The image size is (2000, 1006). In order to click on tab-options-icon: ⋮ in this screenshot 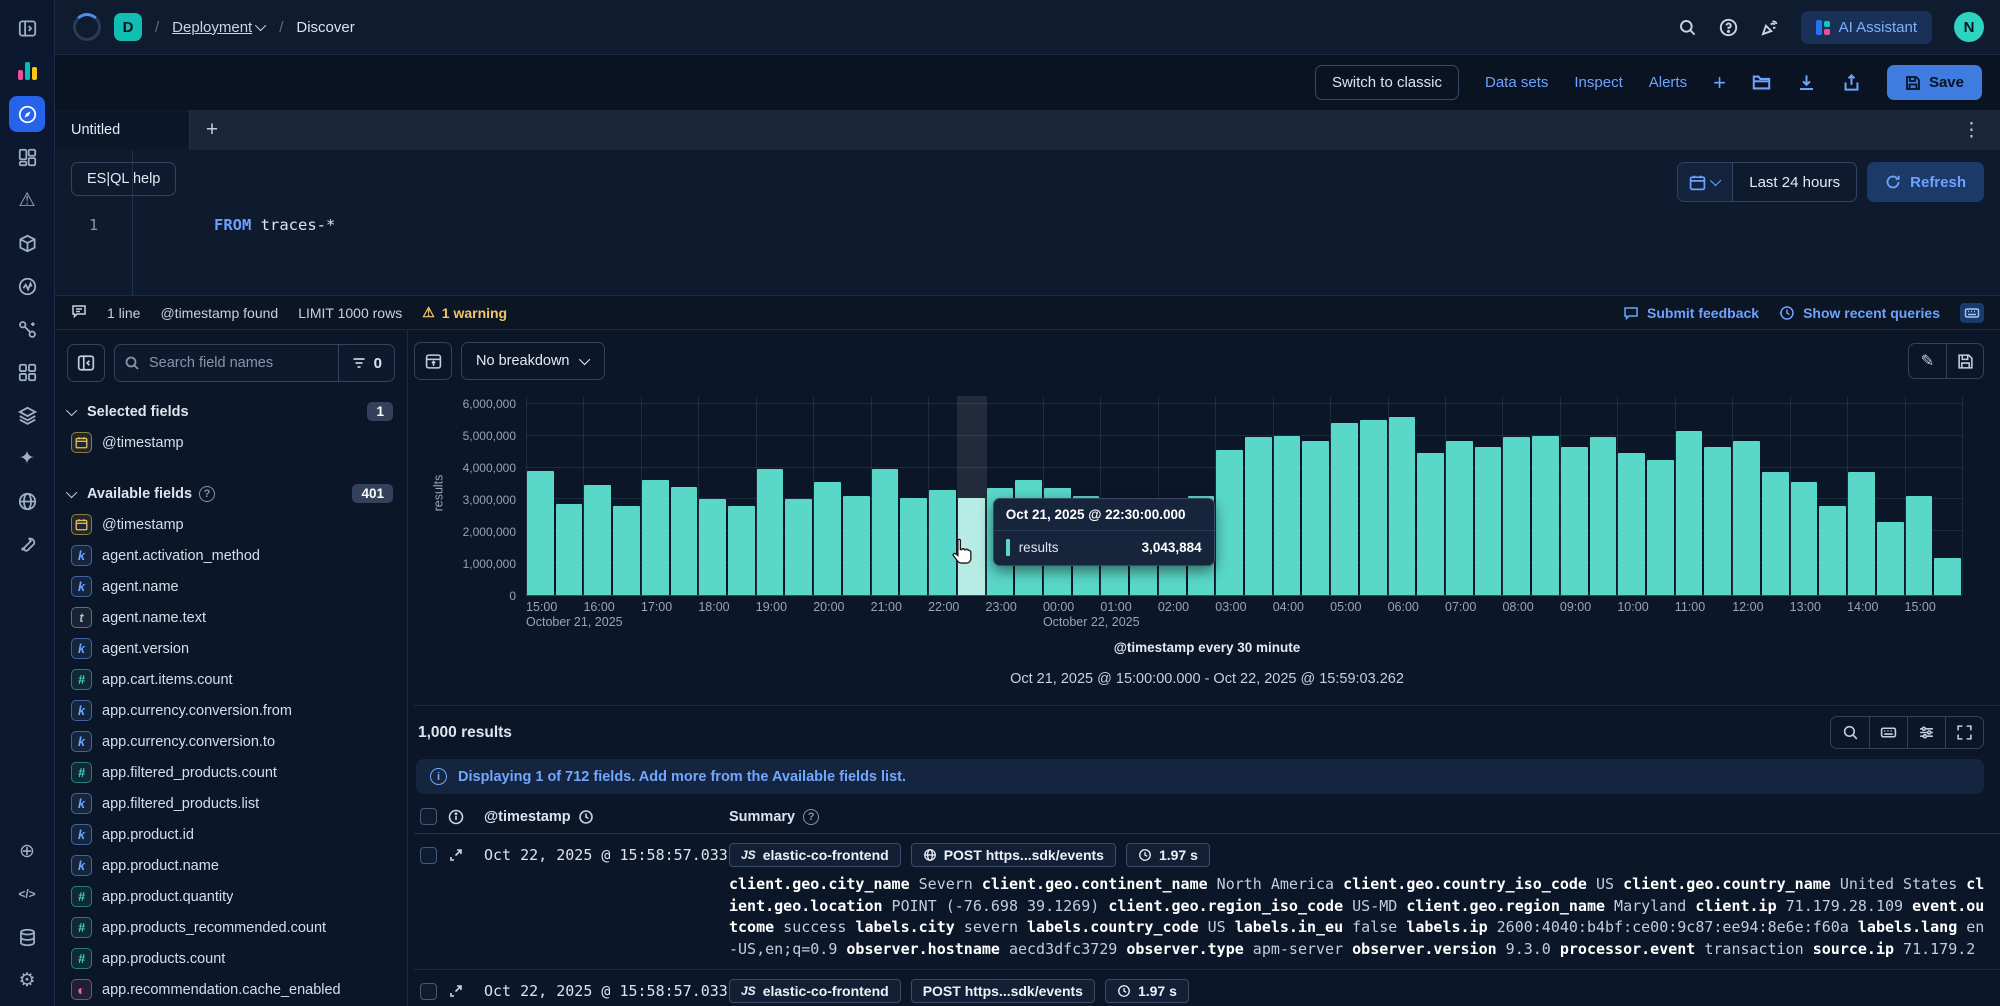, I will do `click(1972, 130)`.